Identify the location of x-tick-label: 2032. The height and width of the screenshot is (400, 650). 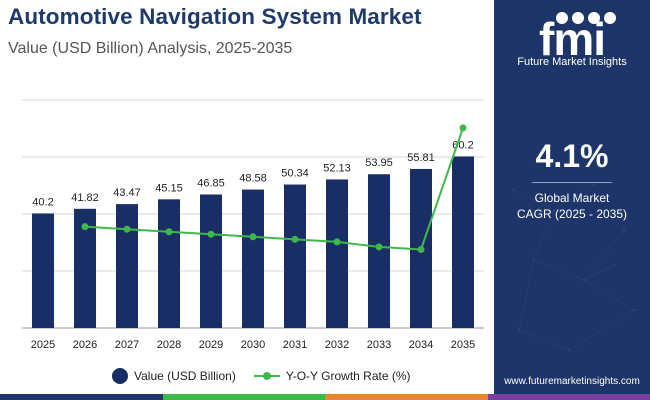
(337, 345).